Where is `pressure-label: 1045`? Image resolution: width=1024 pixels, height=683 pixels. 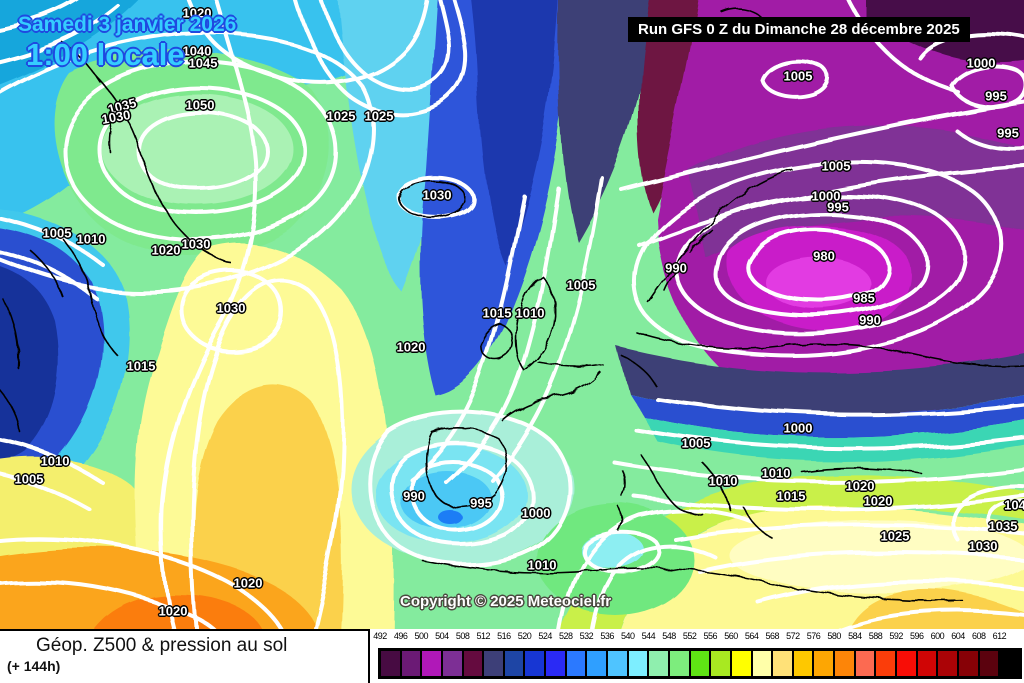
pressure-label: 1045 is located at coordinates (203, 63).